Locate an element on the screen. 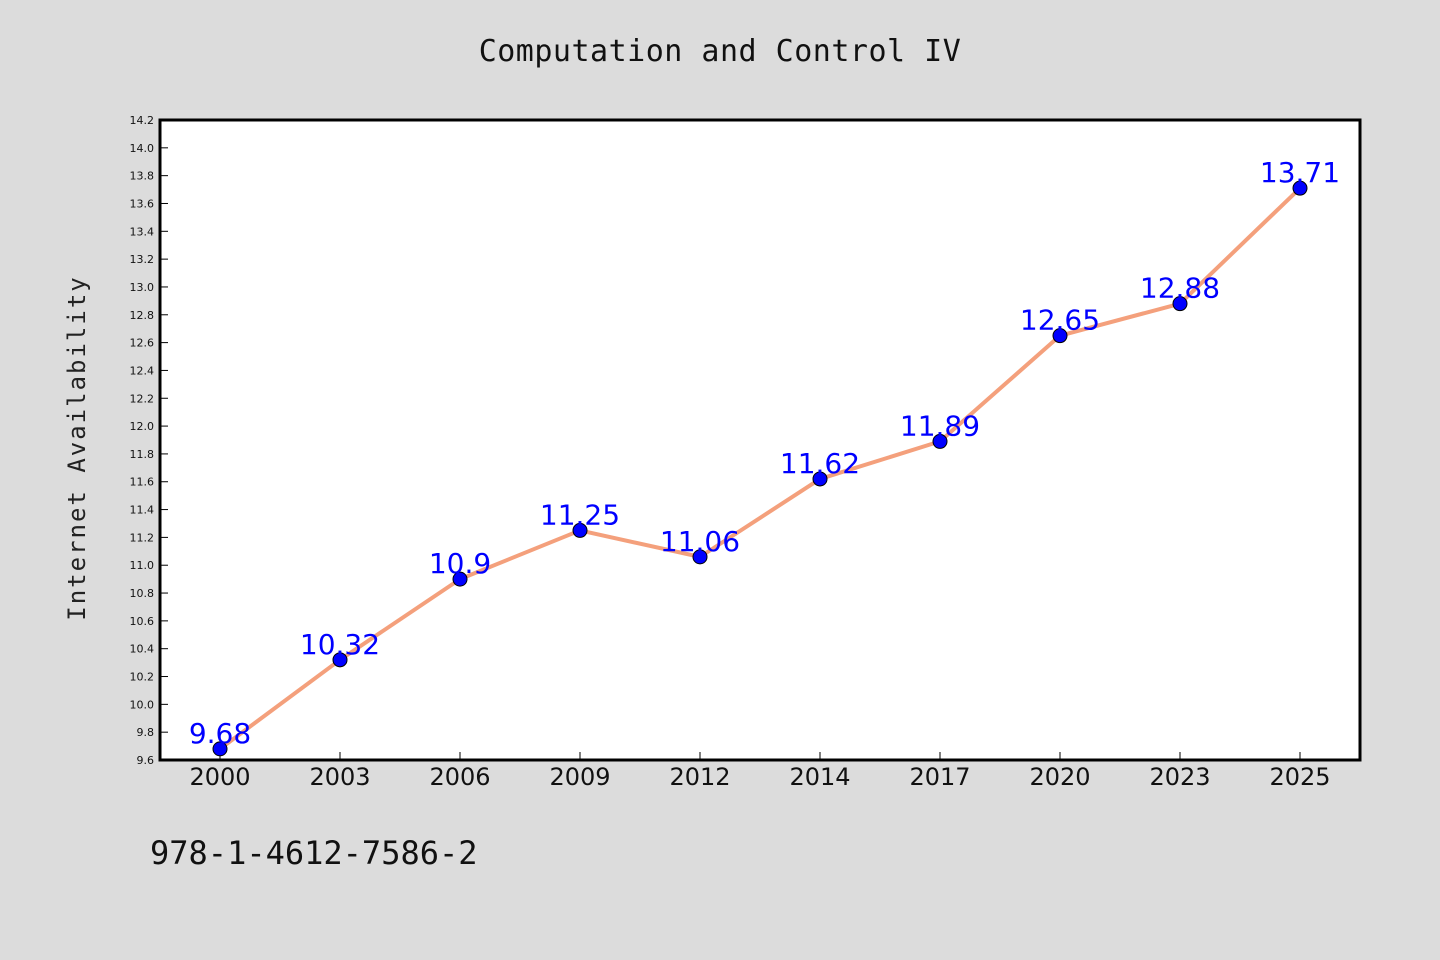 This screenshot has width=1440, height=960. isbn-text: 978-1-4612-7586-2 is located at coordinates (314, 853).